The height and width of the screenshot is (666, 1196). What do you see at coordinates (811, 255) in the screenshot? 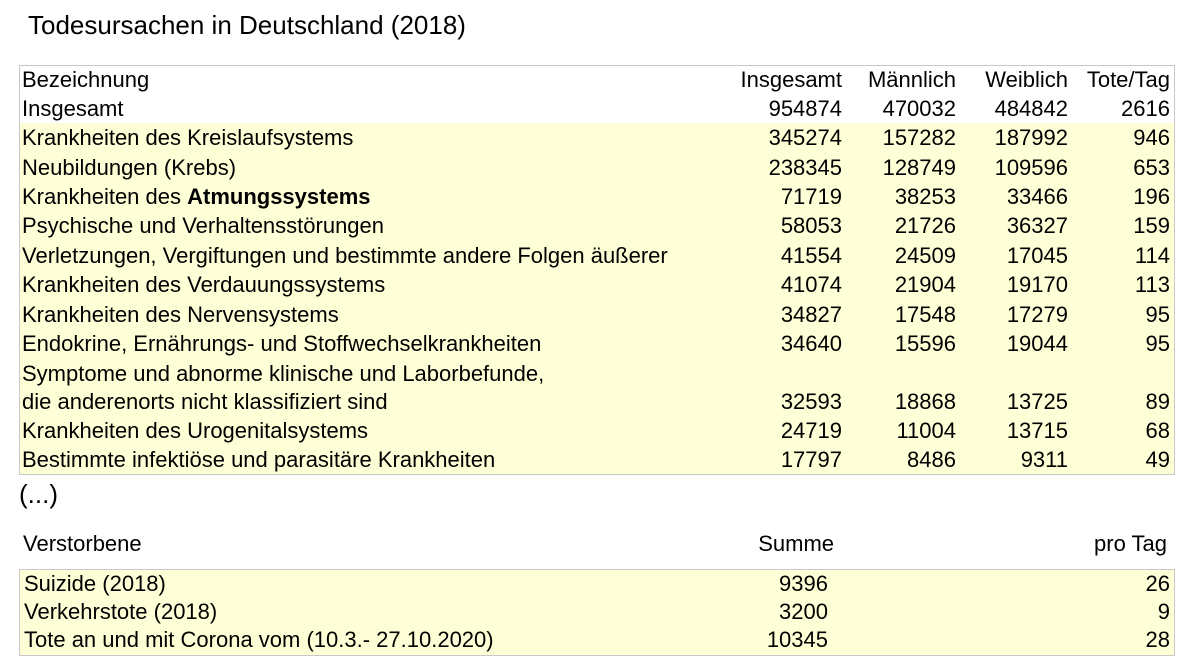
I see `row-total: 41554` at bounding box center [811, 255].